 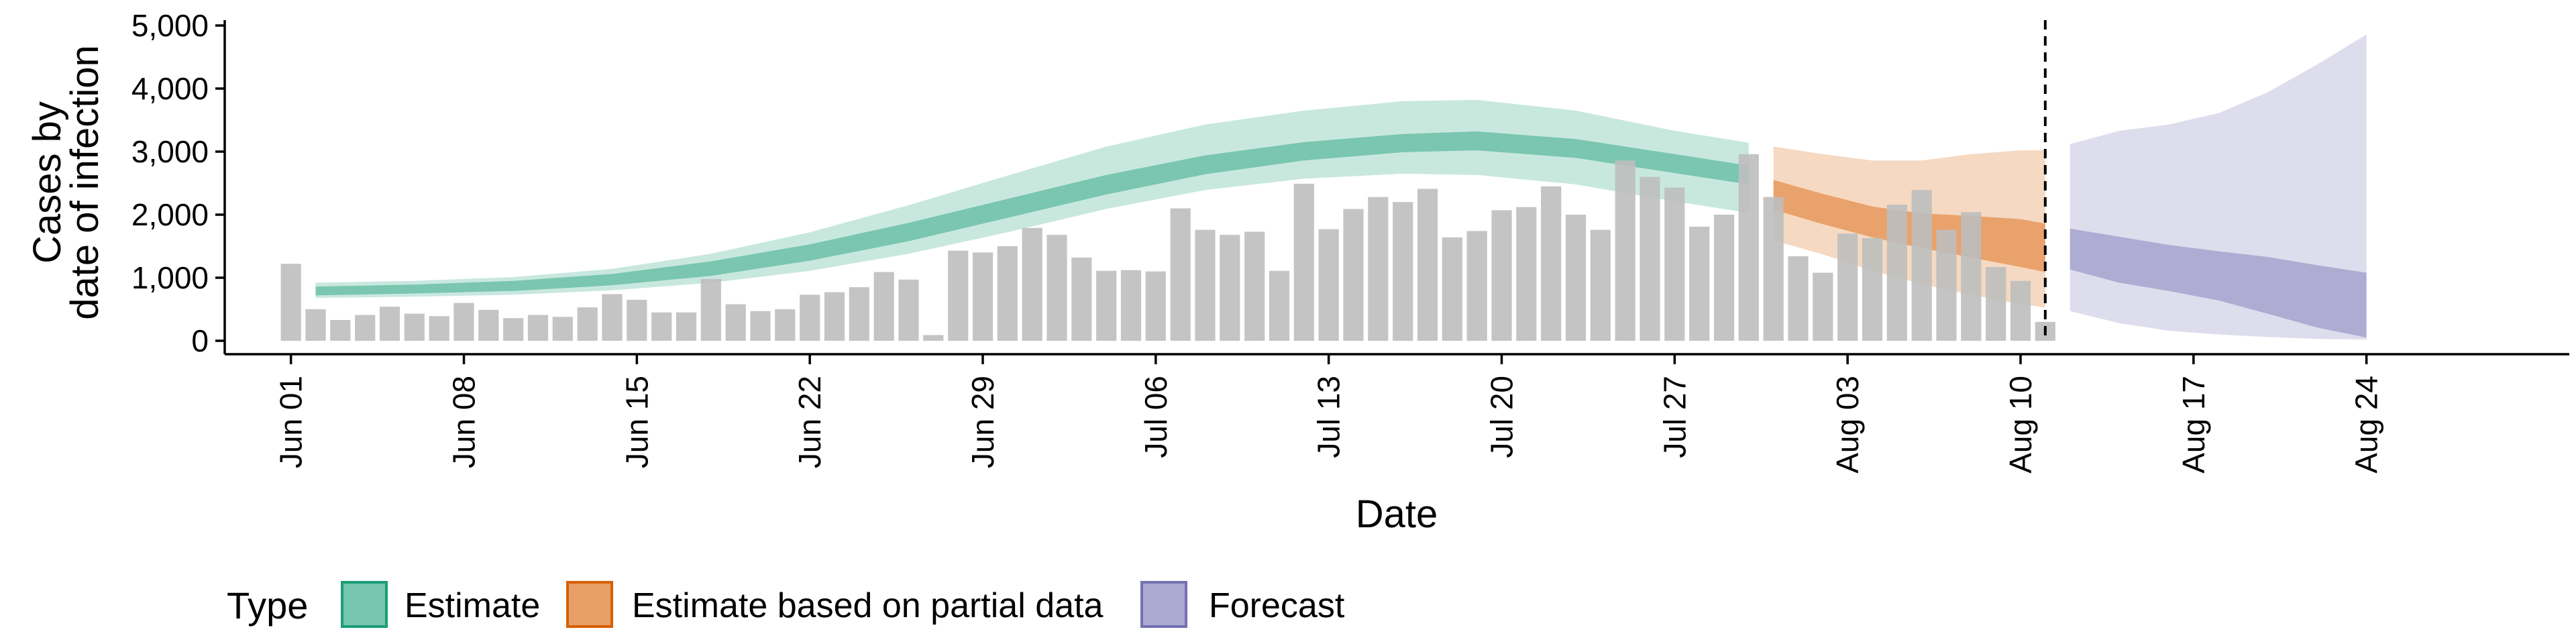 What do you see at coordinates (170, 151) in the screenshot?
I see `y-tick-label: 3,000` at bounding box center [170, 151].